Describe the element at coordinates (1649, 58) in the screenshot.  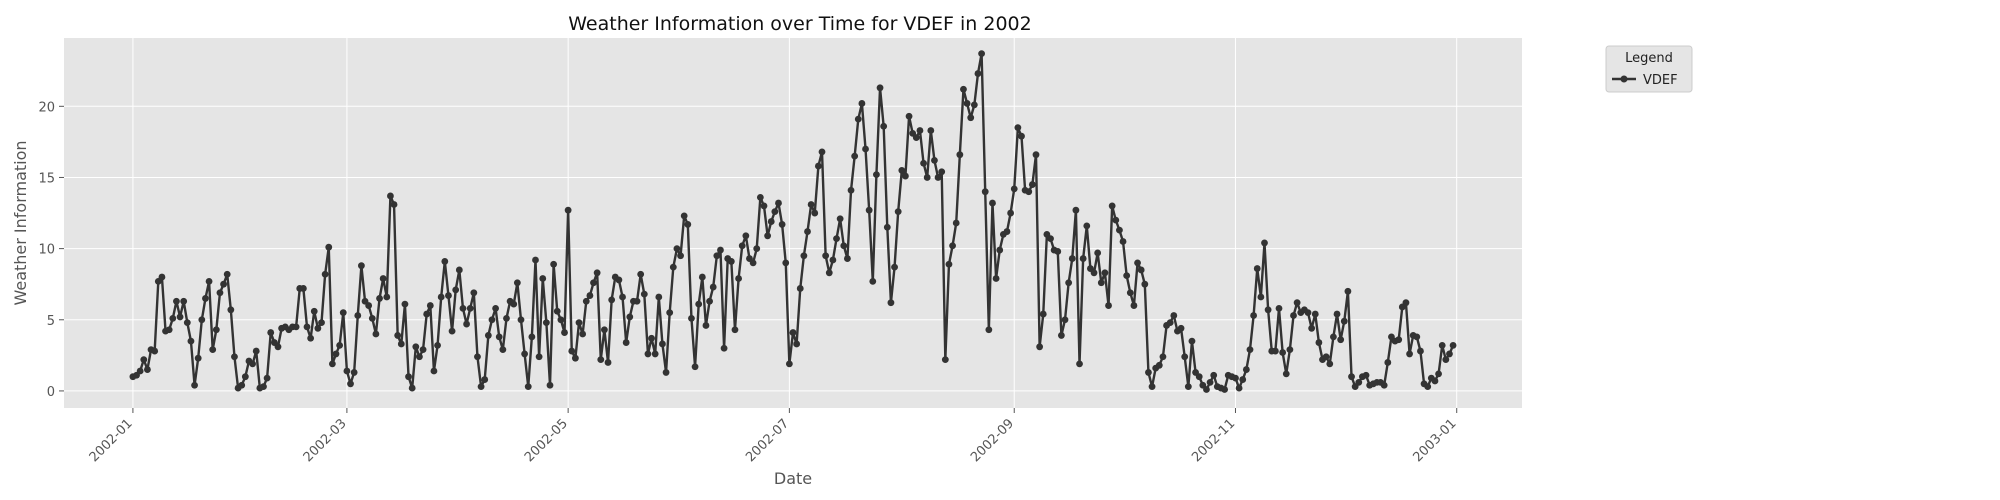
I see `legend-title: Legend` at that location.